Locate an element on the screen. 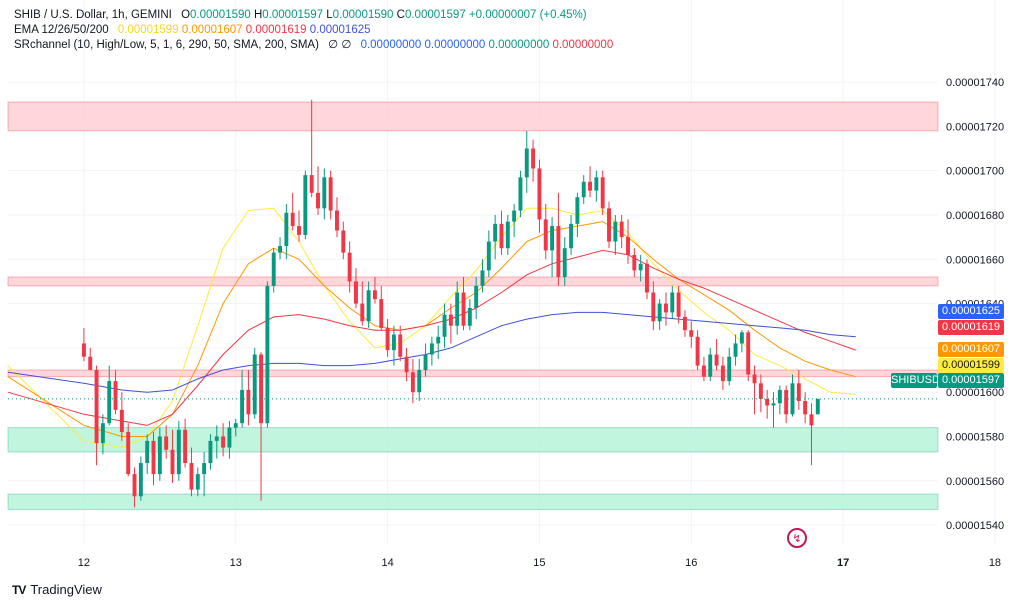  sr-value-4: 0.00000000 is located at coordinates (583, 45).